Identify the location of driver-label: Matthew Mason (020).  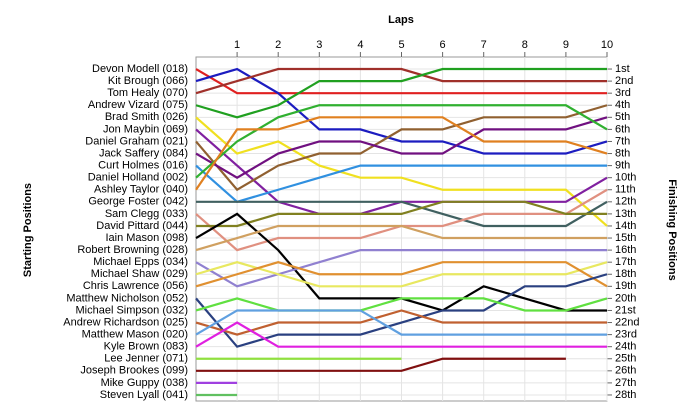
(135, 335).